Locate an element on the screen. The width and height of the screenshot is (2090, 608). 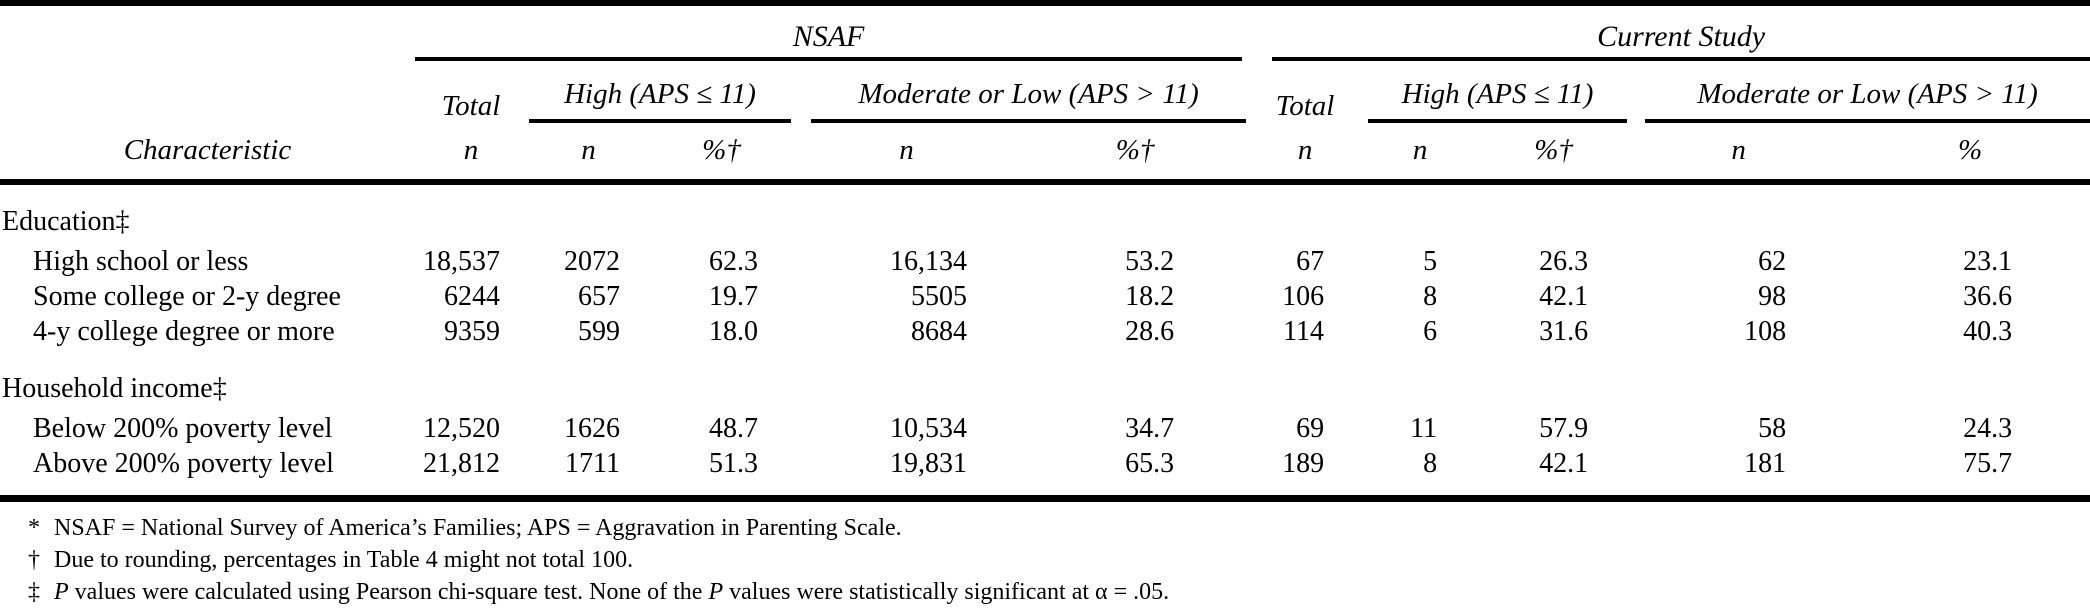
cell-value: 24.3 is located at coordinates (1988, 428).